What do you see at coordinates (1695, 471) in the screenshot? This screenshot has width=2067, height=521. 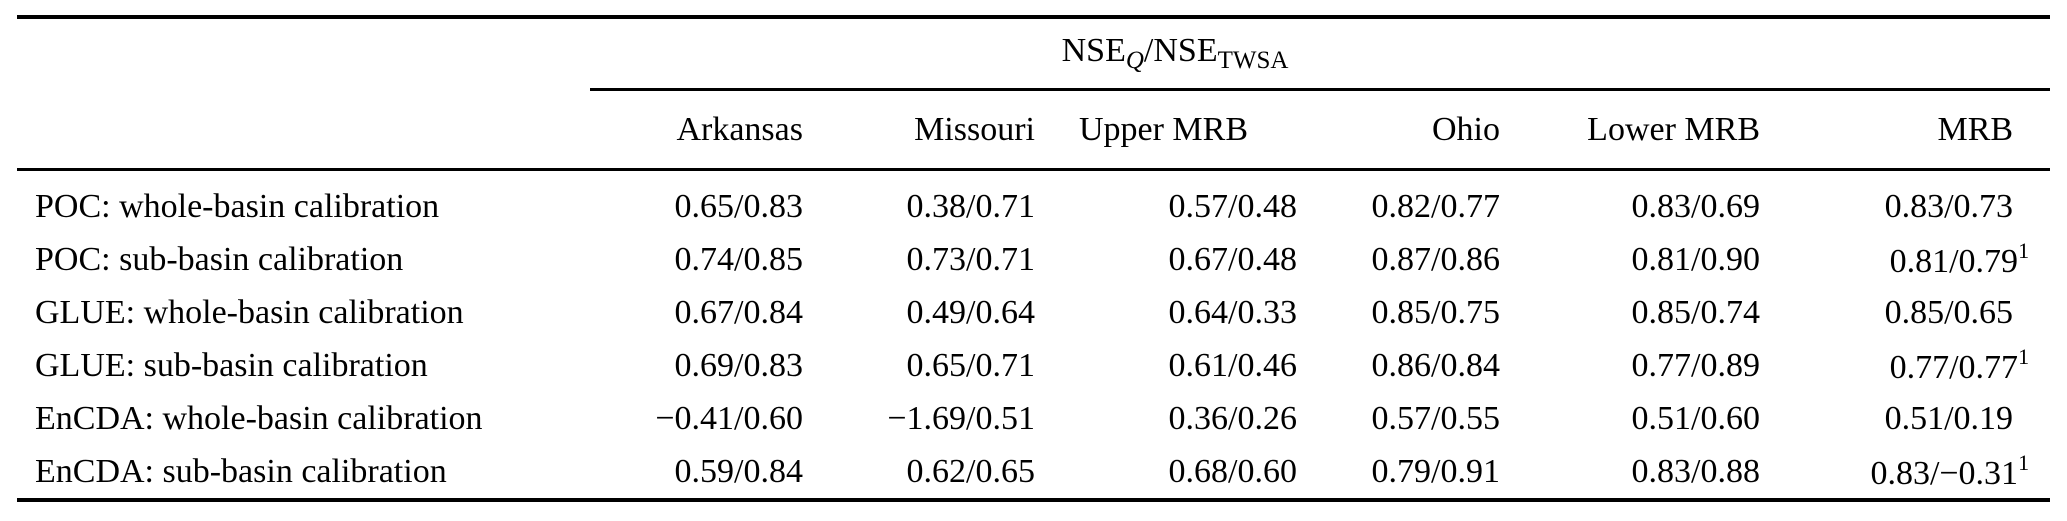 I see `value-cell: 0.83/0.88` at bounding box center [1695, 471].